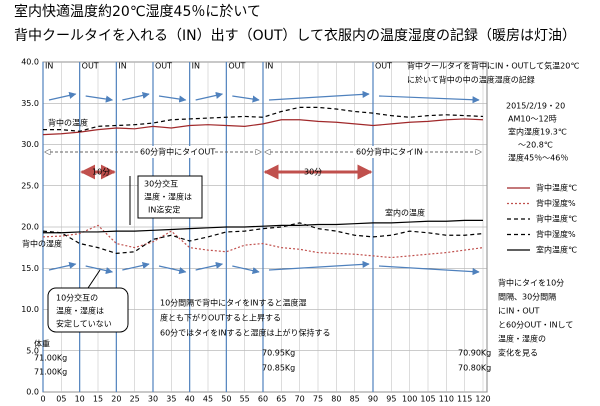  What do you see at coordinates (474, 368) in the screenshot?
I see `annotation: 70.80Kg` at bounding box center [474, 368].